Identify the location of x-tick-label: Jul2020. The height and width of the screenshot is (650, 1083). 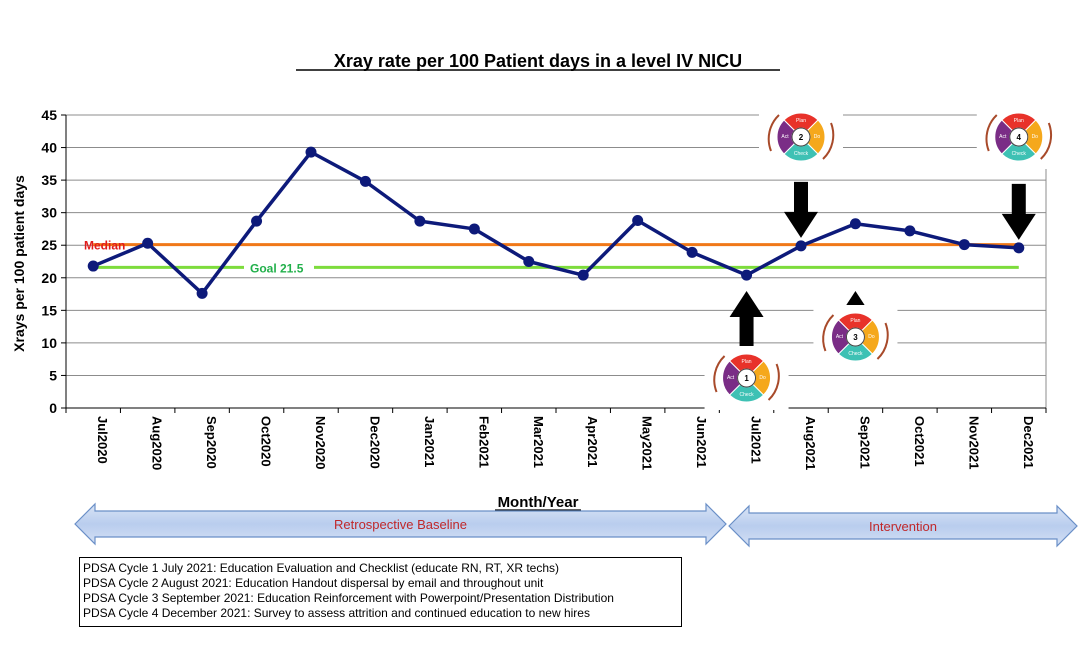
(102, 440).